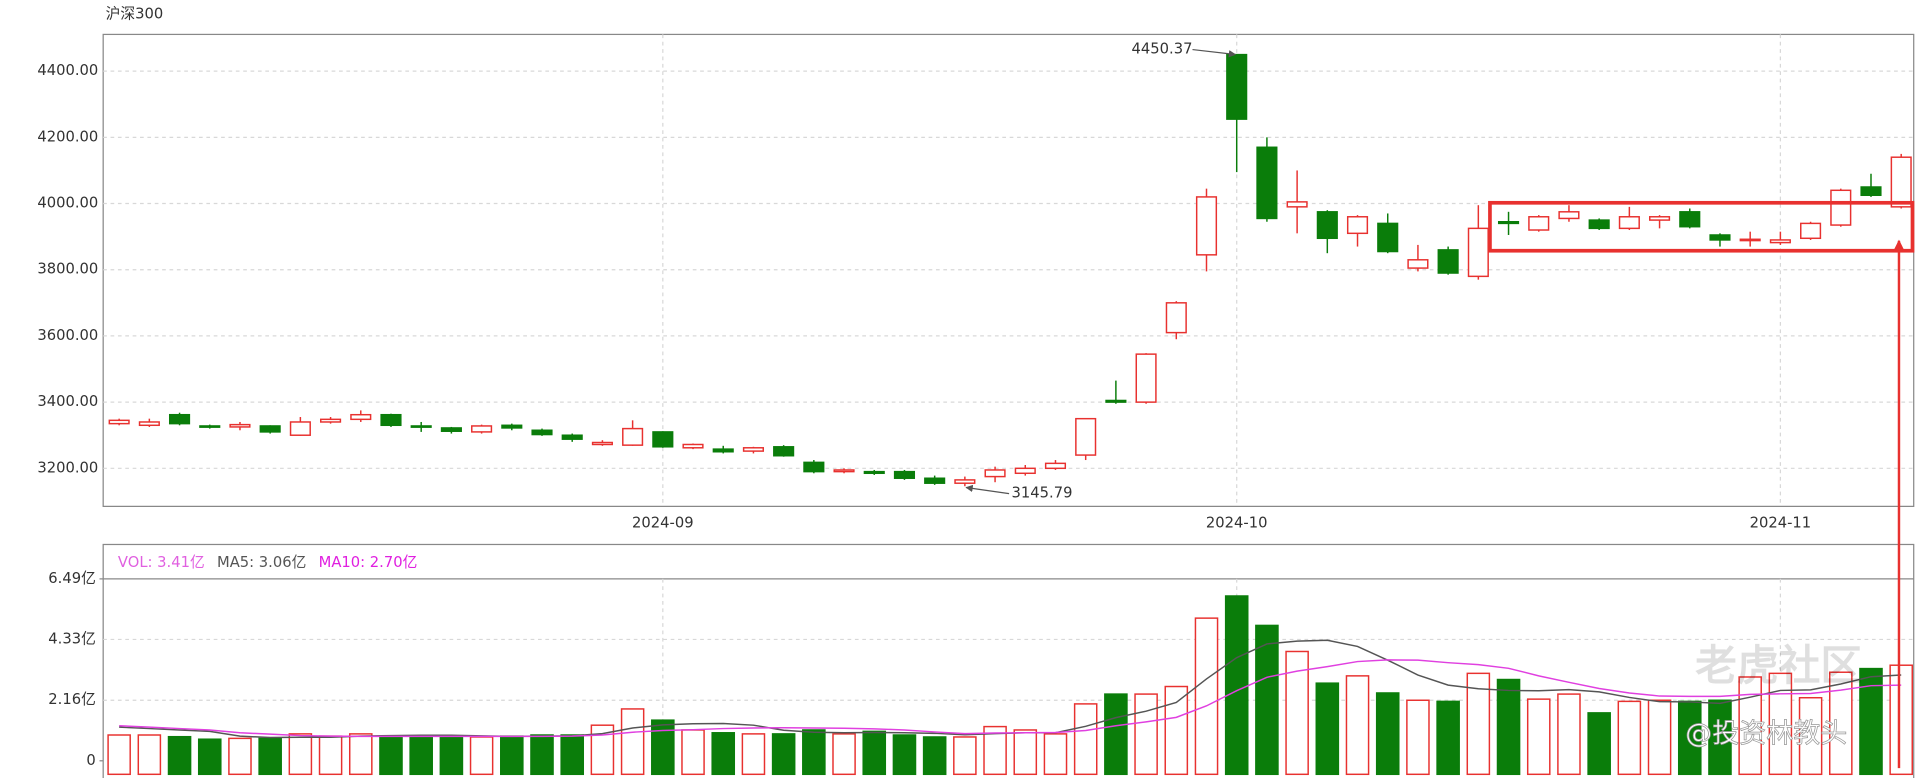 Image resolution: width=1926 pixels, height=778 pixels. What do you see at coordinates (1766, 733) in the screenshot?
I see `watermark: @投资林教头` at bounding box center [1766, 733].